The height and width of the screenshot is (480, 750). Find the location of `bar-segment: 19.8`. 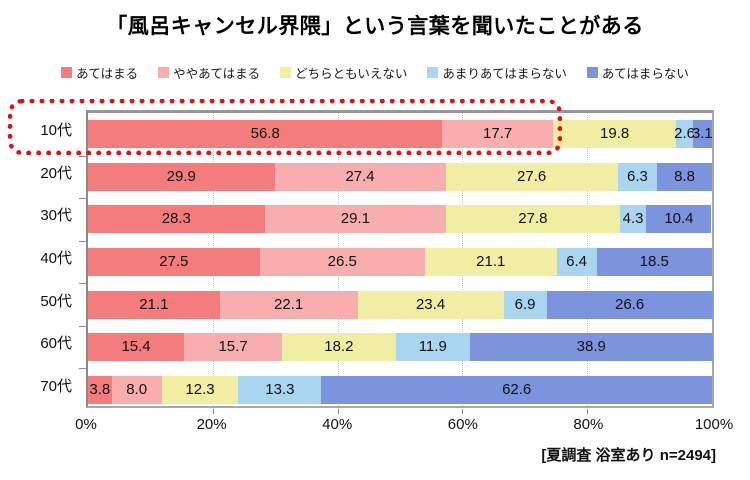

bar-segment: 19.8 is located at coordinates (614, 134).